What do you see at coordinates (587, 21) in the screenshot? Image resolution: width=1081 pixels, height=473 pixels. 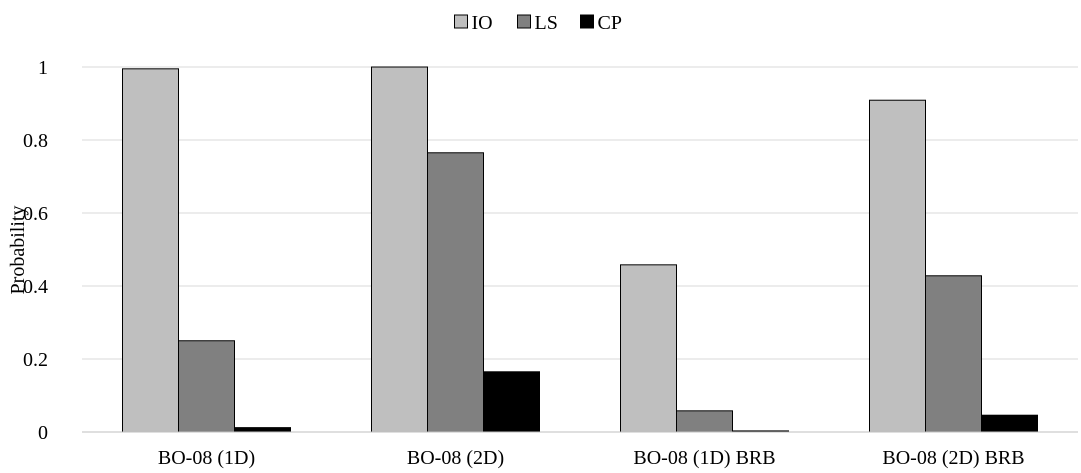 I see `legend-swatch-cp` at bounding box center [587, 21].